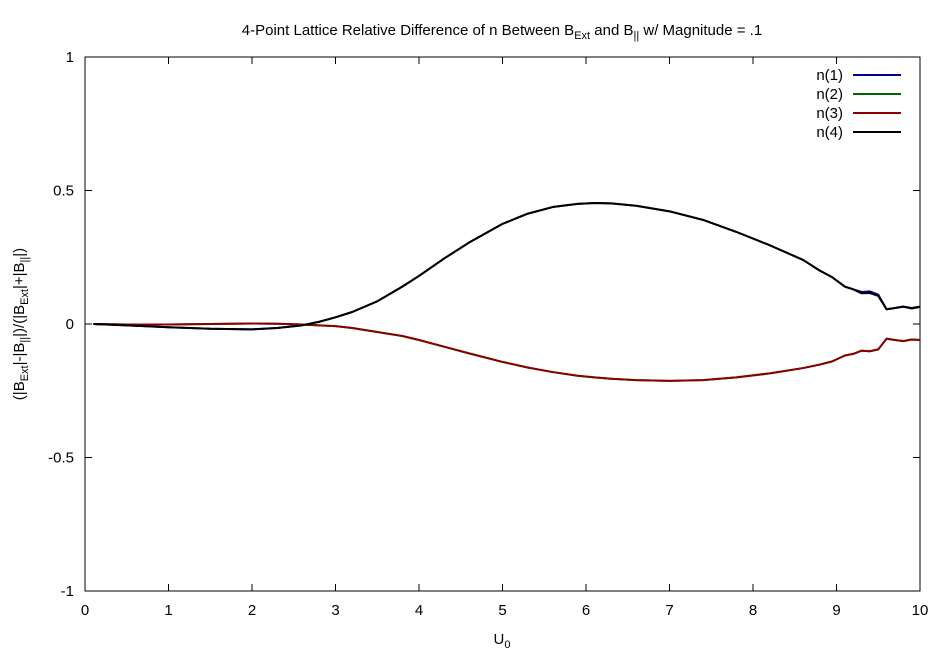 The width and height of the screenshot is (950, 670). What do you see at coordinates (836, 610) in the screenshot?
I see `x-tick-label: 9` at bounding box center [836, 610].